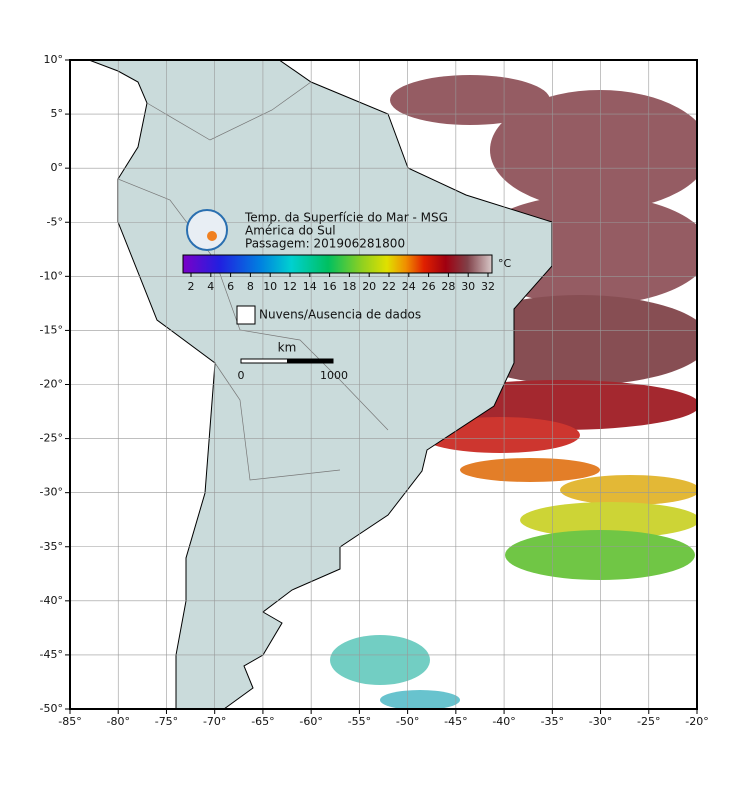  What do you see at coordinates (51, 384) in the screenshot?
I see `lat-tick-label: -20°` at bounding box center [51, 384].